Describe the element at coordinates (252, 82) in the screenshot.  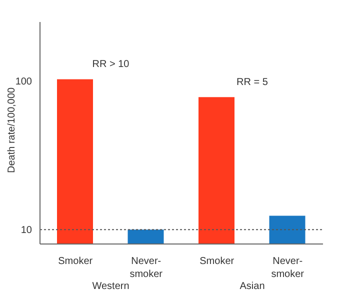
I see `annotation: RR = 5` at that location.